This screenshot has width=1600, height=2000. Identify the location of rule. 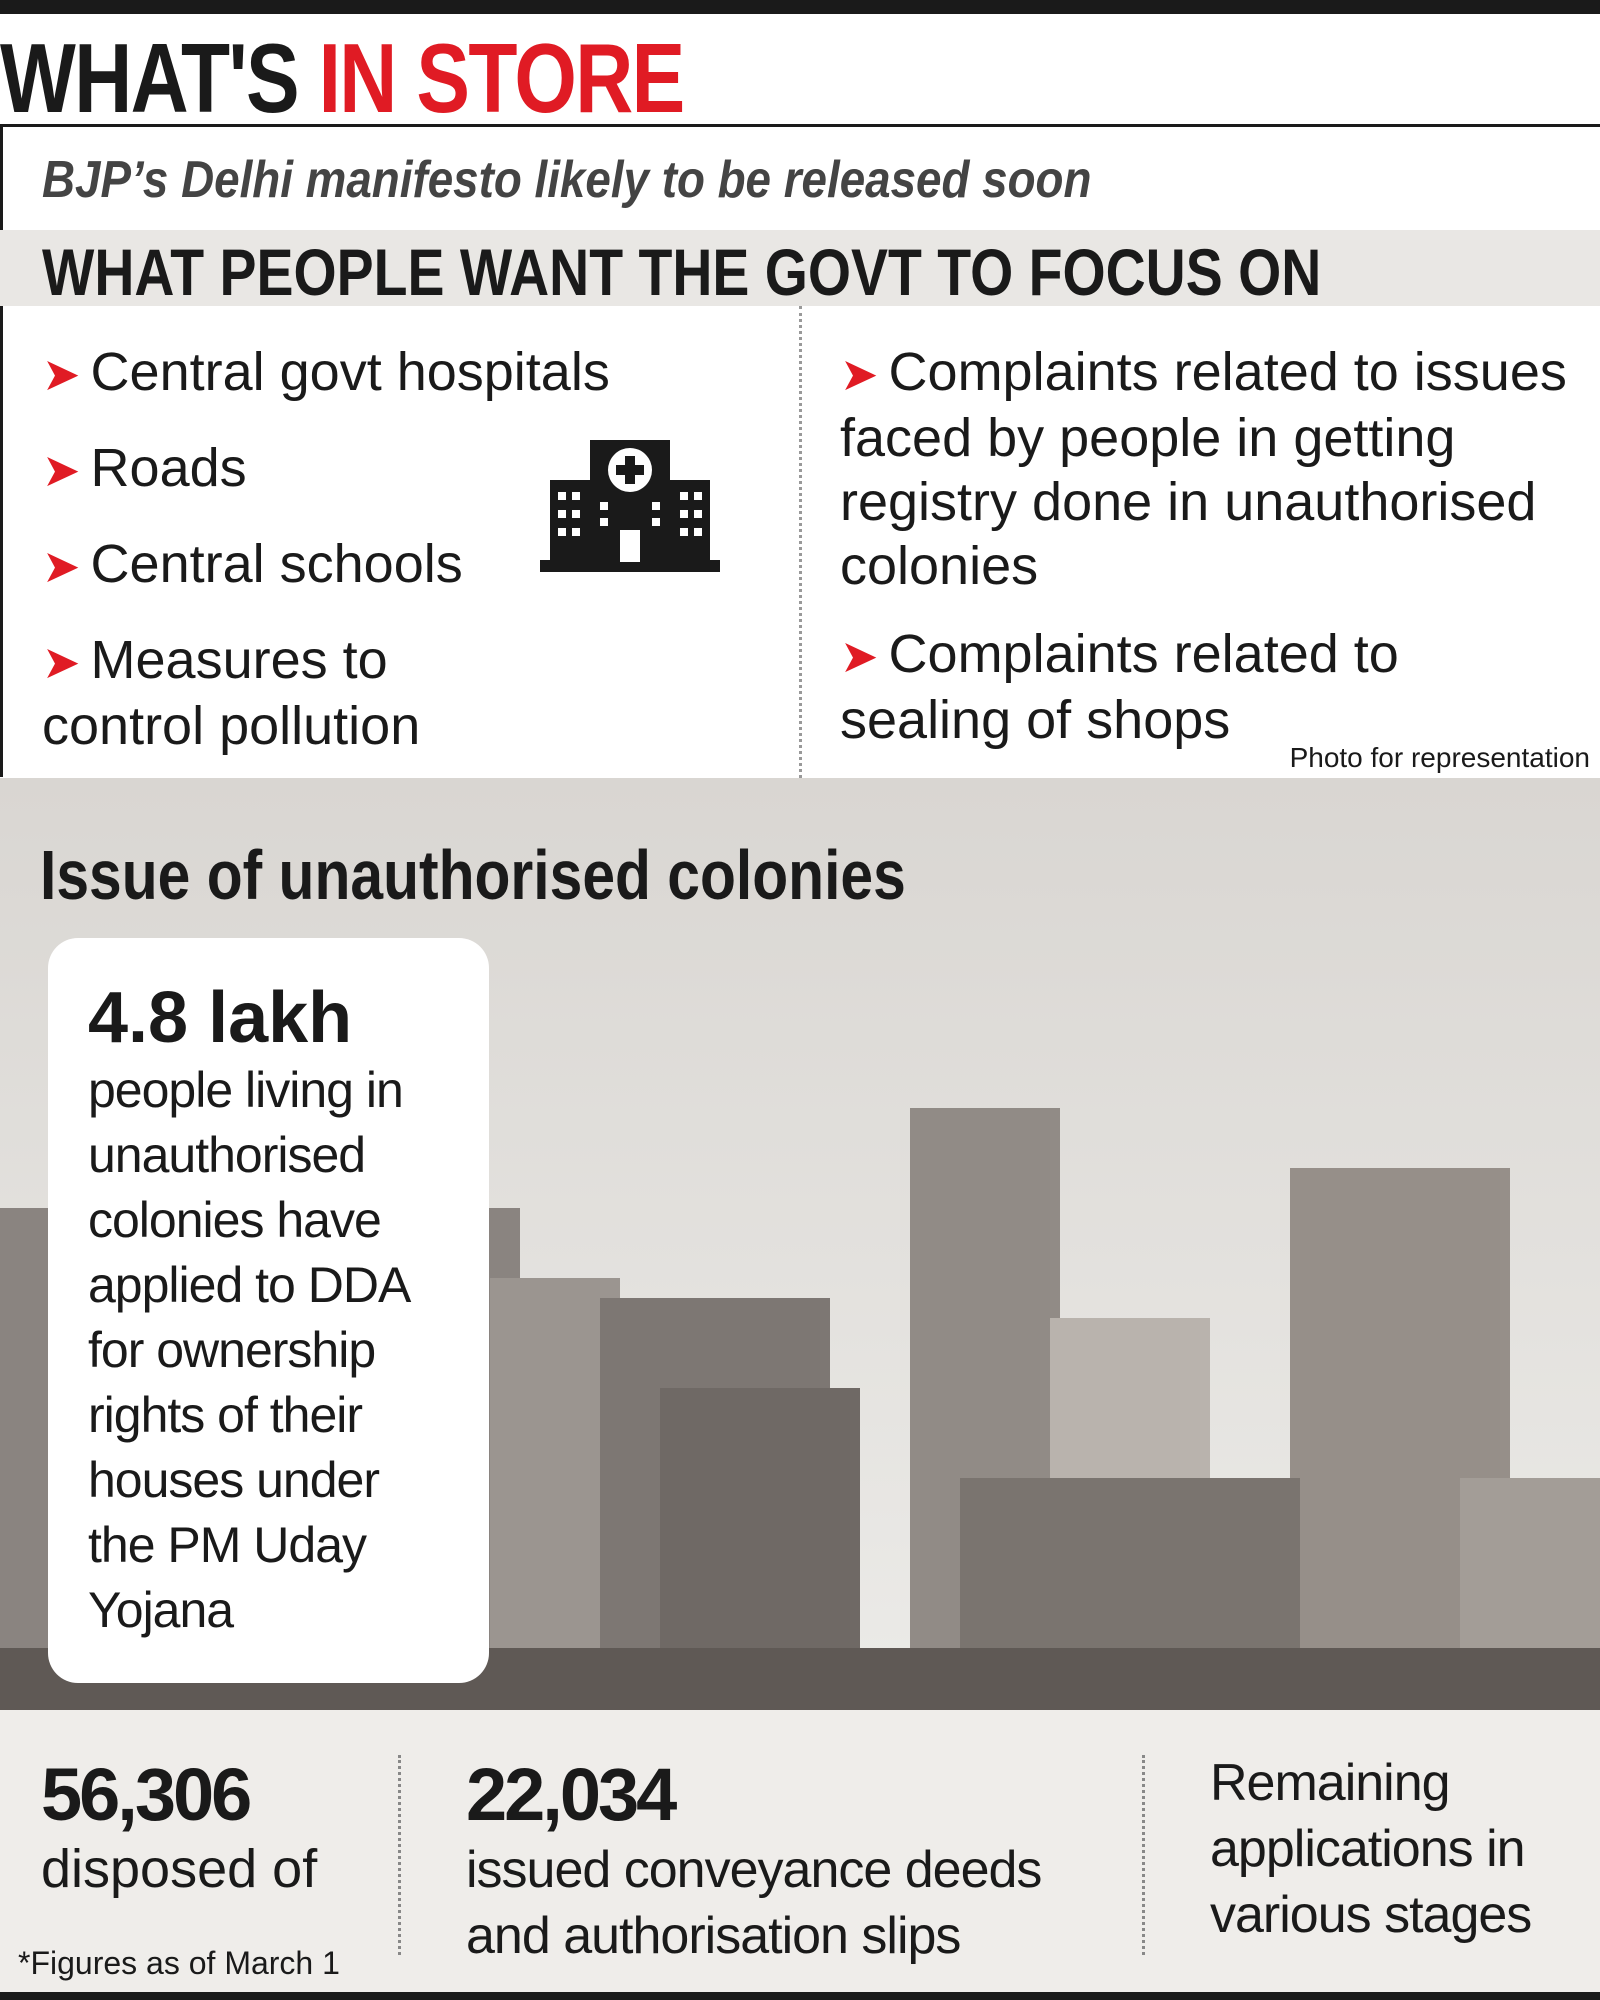
(800, 125).